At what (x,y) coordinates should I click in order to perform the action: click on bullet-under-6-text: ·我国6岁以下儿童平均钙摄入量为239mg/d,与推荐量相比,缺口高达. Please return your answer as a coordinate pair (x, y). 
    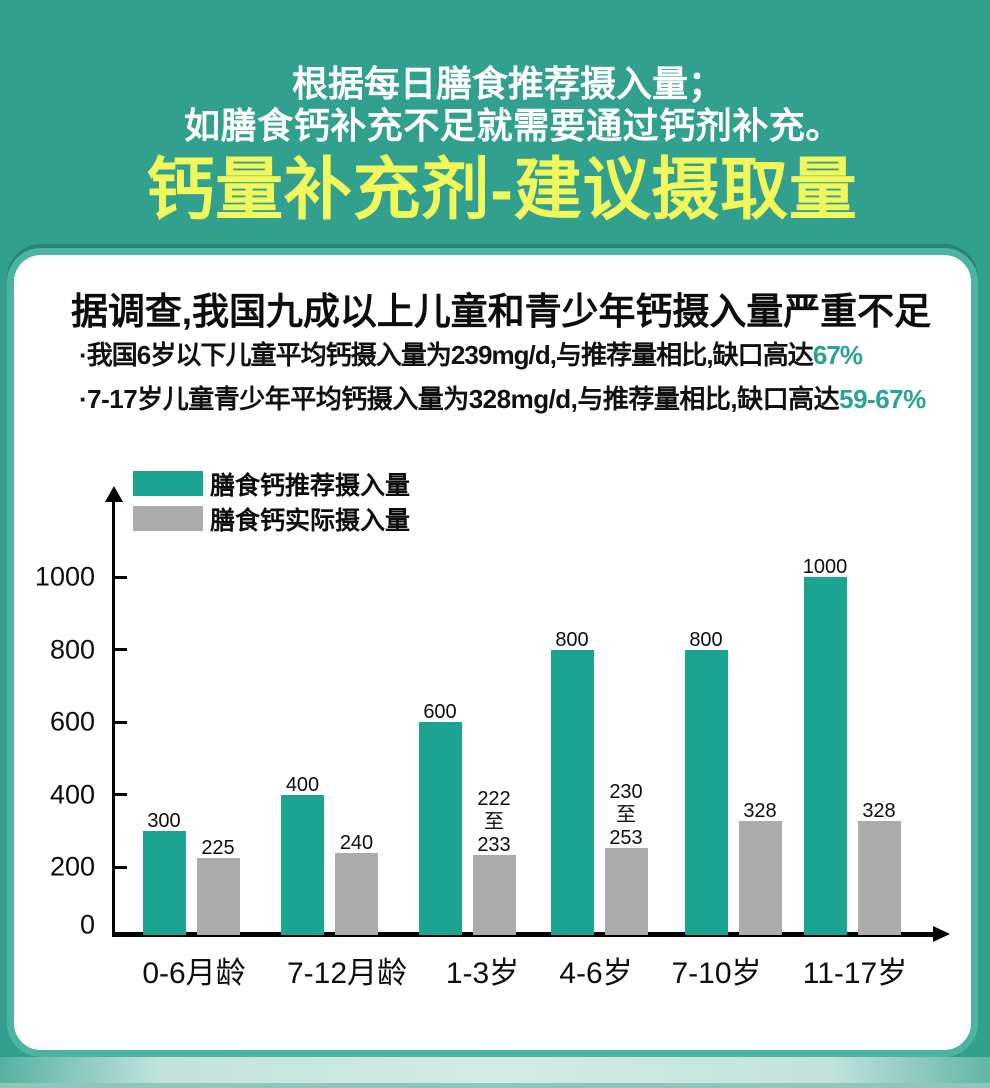
    Looking at the image, I should click on (446, 355).